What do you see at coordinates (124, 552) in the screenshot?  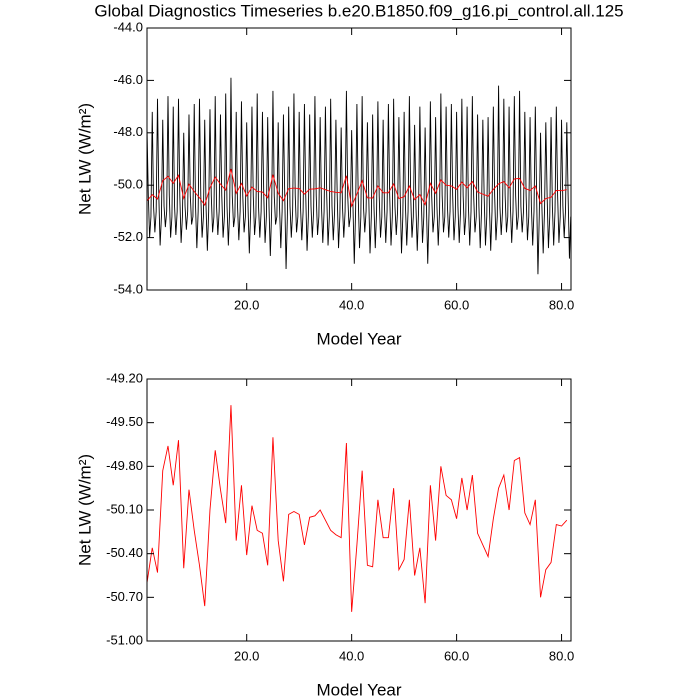 I see `y-tick-label: -50.40` at bounding box center [124, 552].